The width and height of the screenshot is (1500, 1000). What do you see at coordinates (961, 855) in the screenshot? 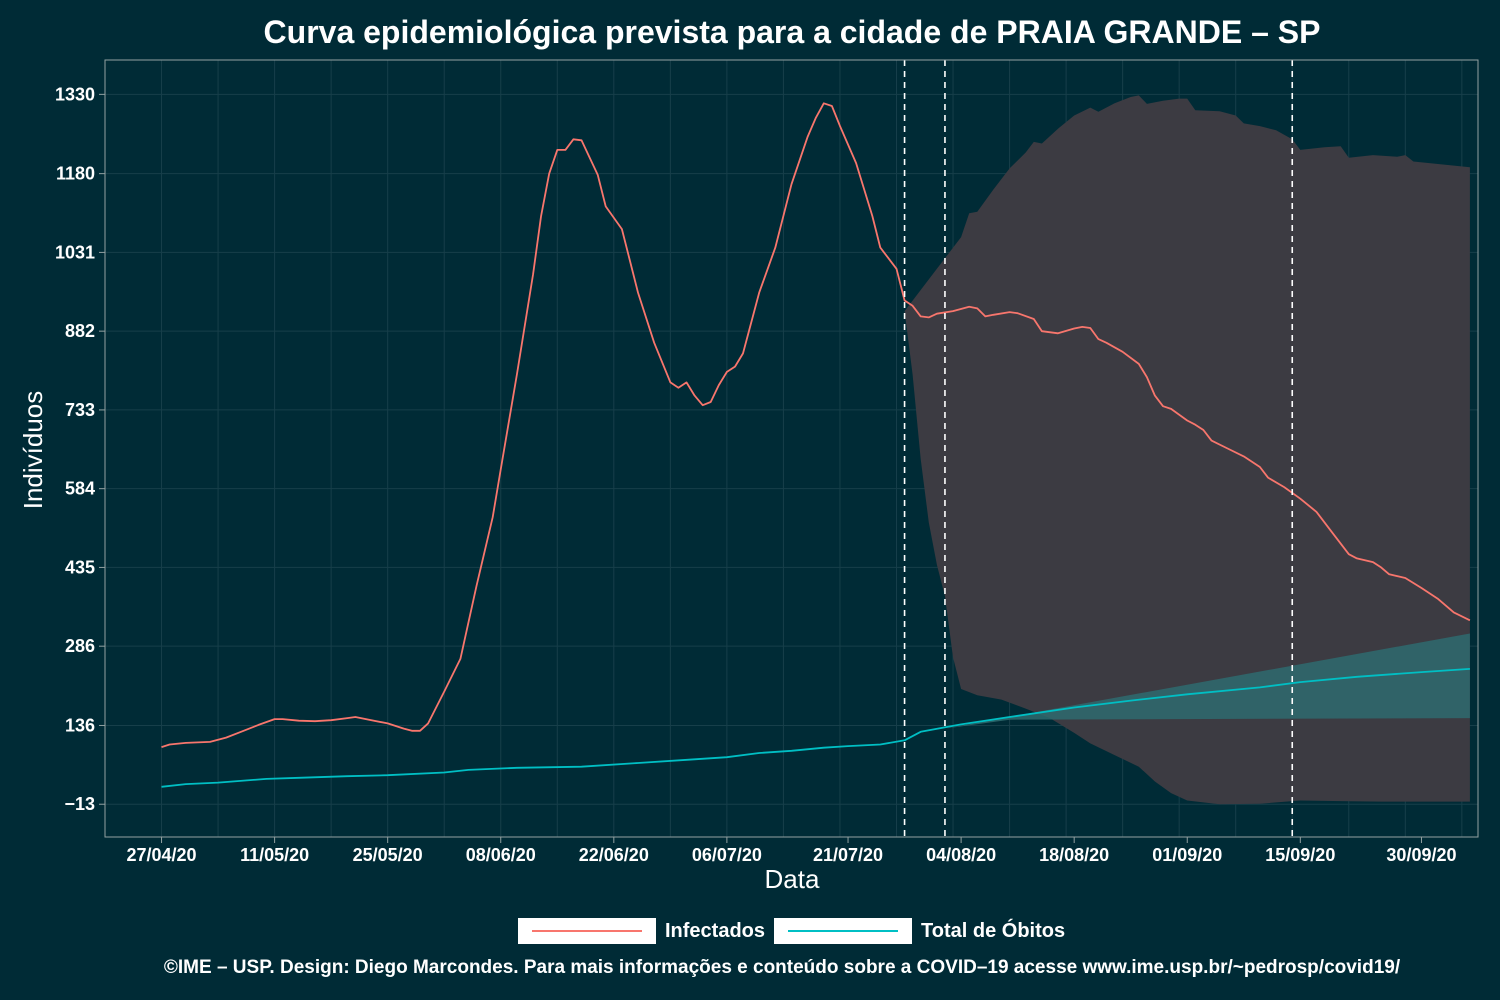
I see `x-tick-label: 04/08/20` at bounding box center [961, 855].